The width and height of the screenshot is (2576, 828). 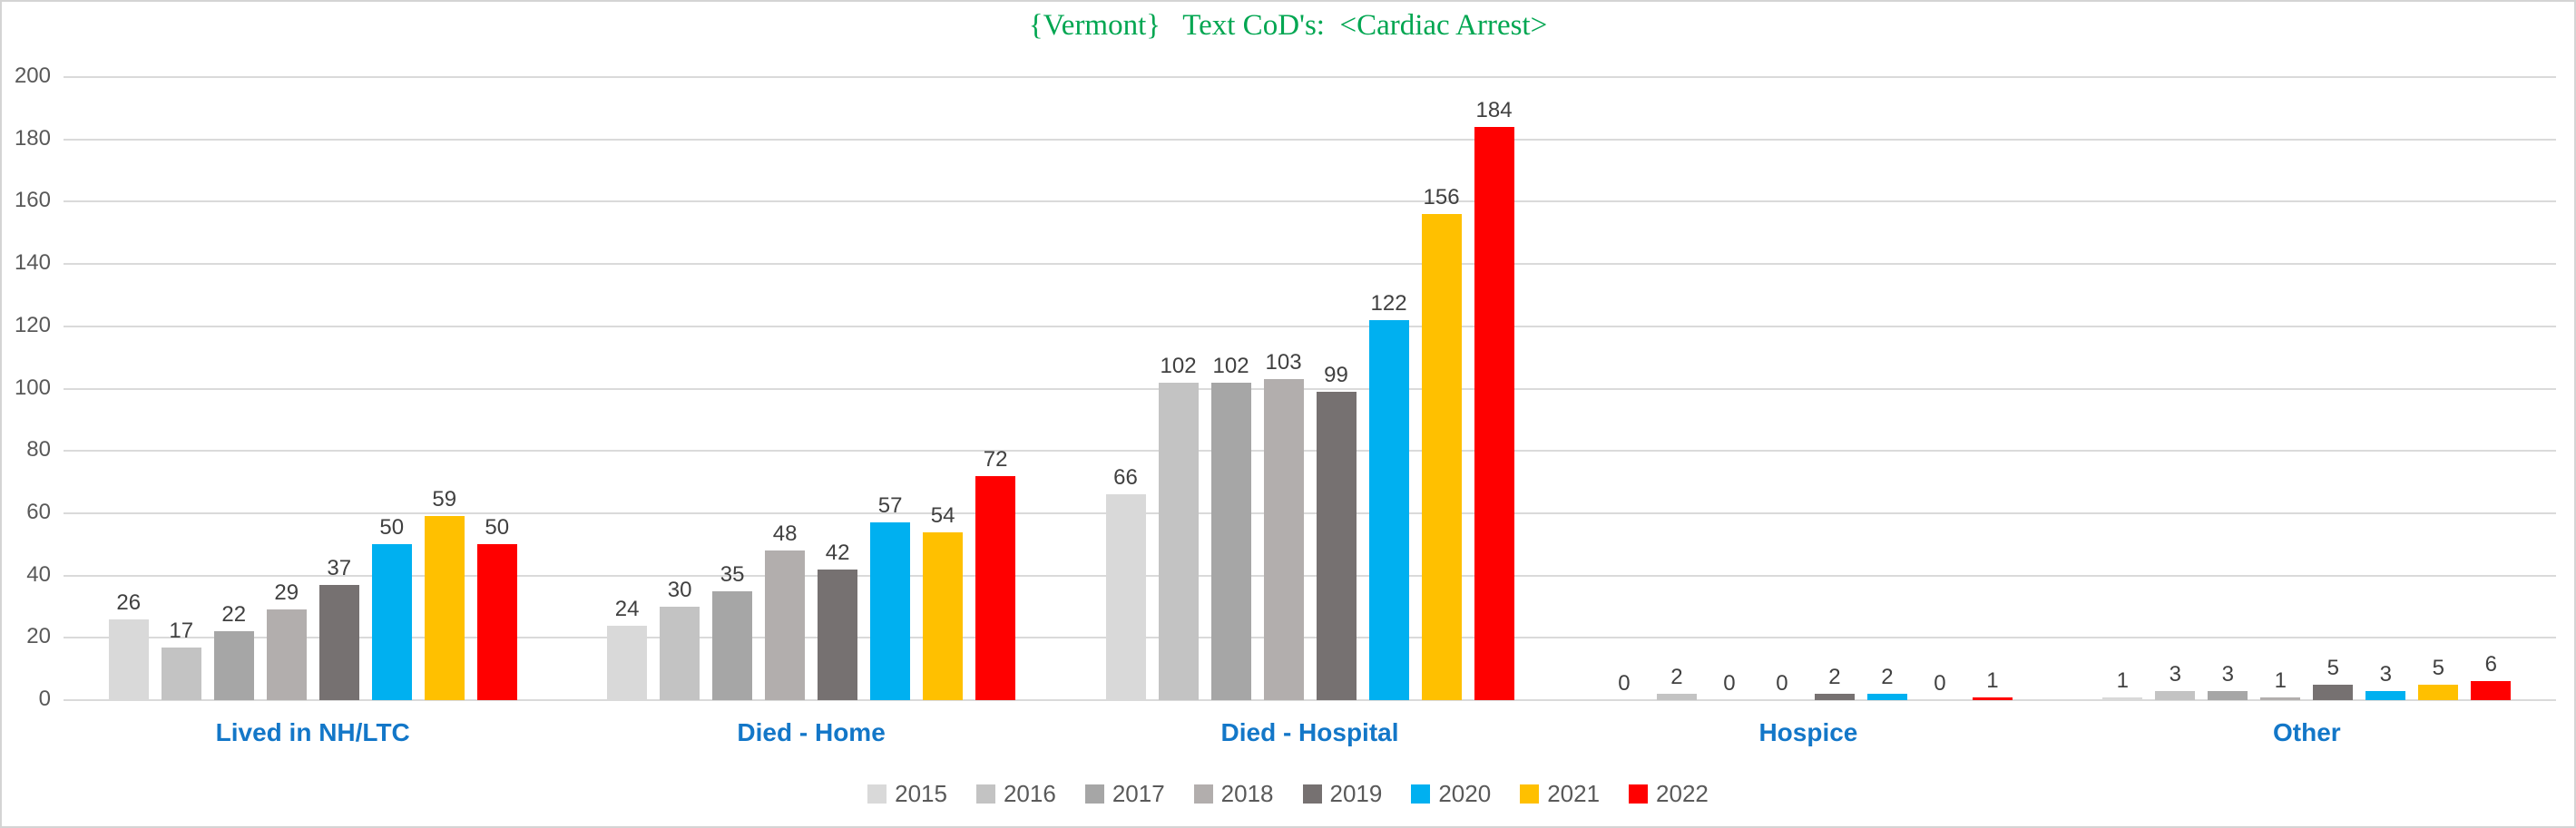 I want to click on category-label: Other, so click(x=2306, y=732).